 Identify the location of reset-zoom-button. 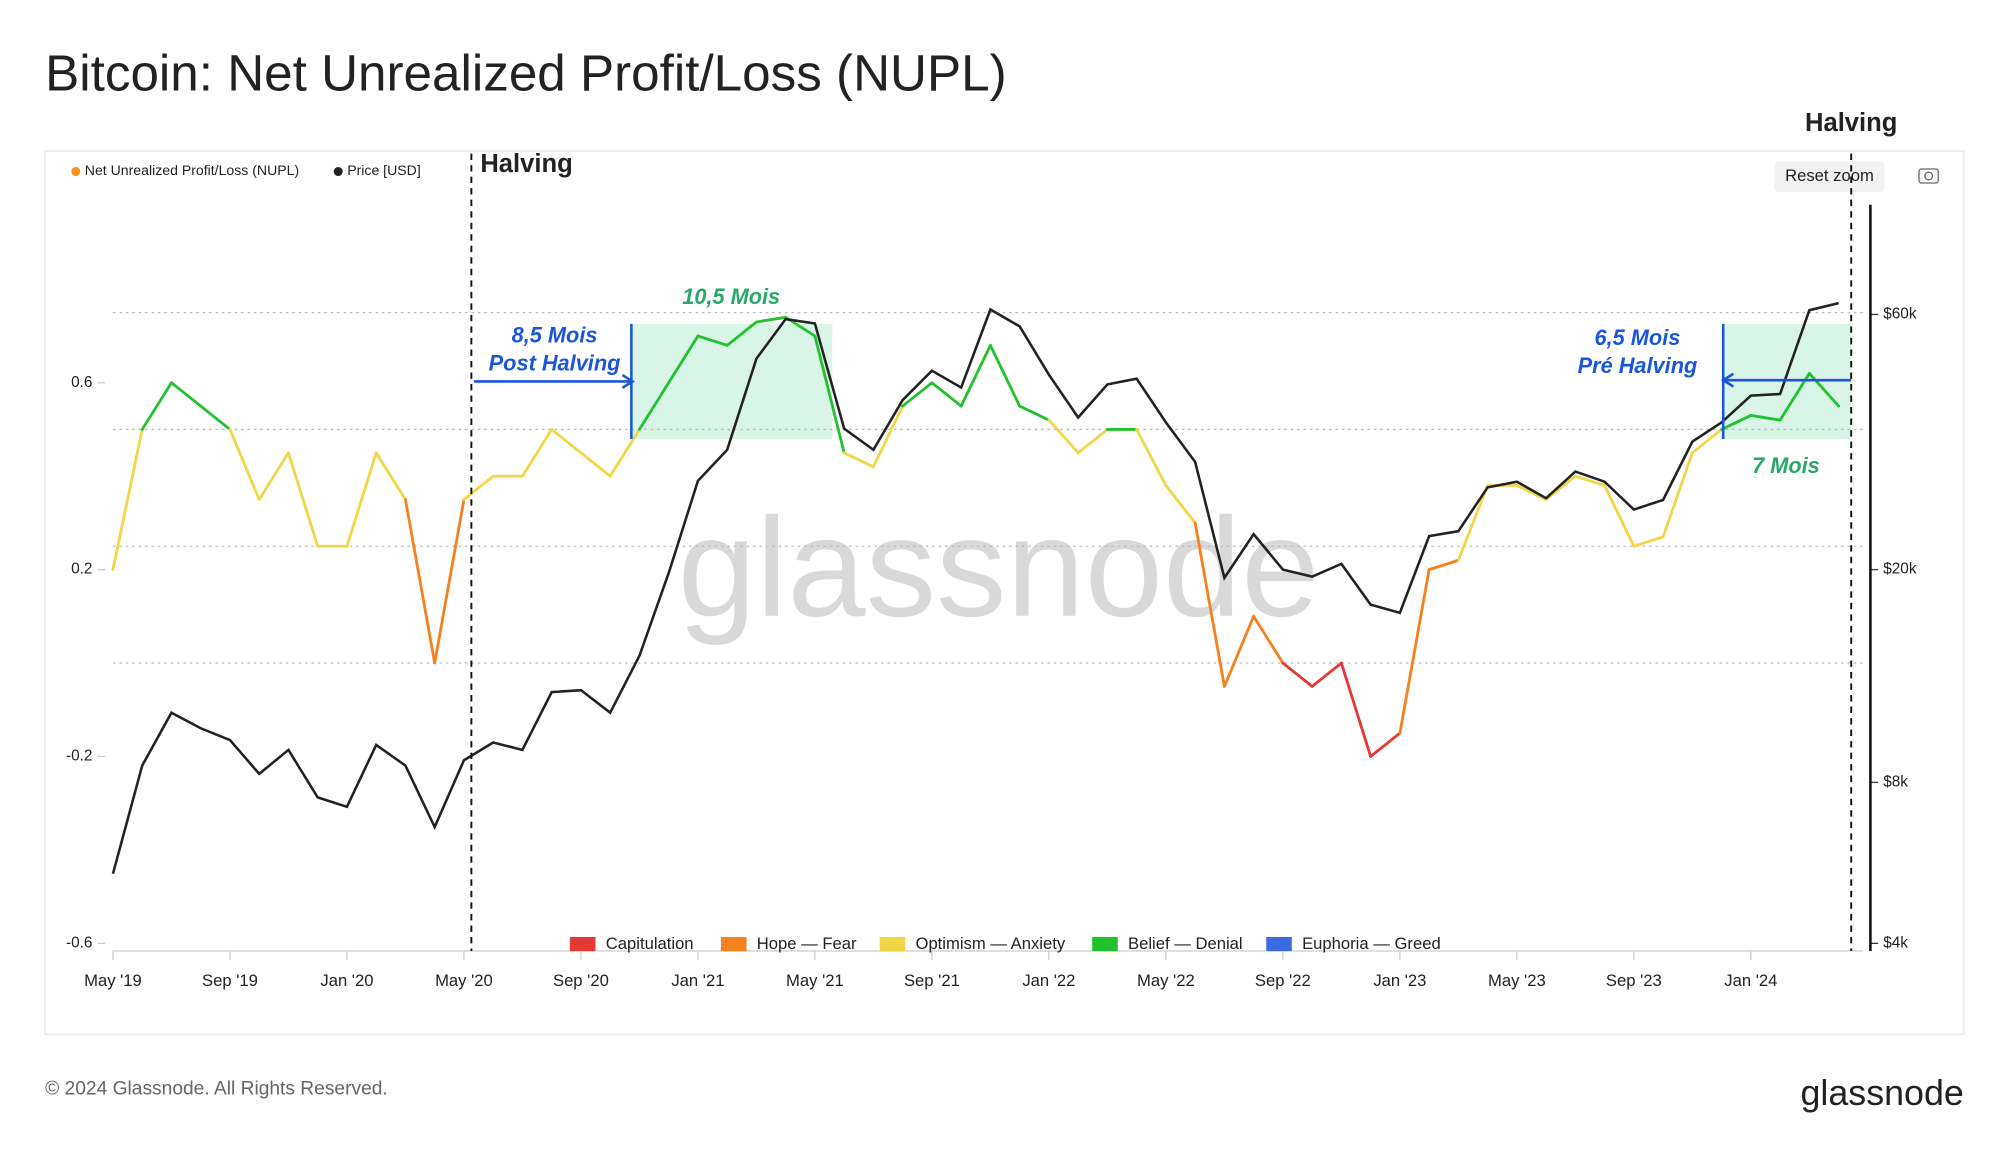
(1829, 176).